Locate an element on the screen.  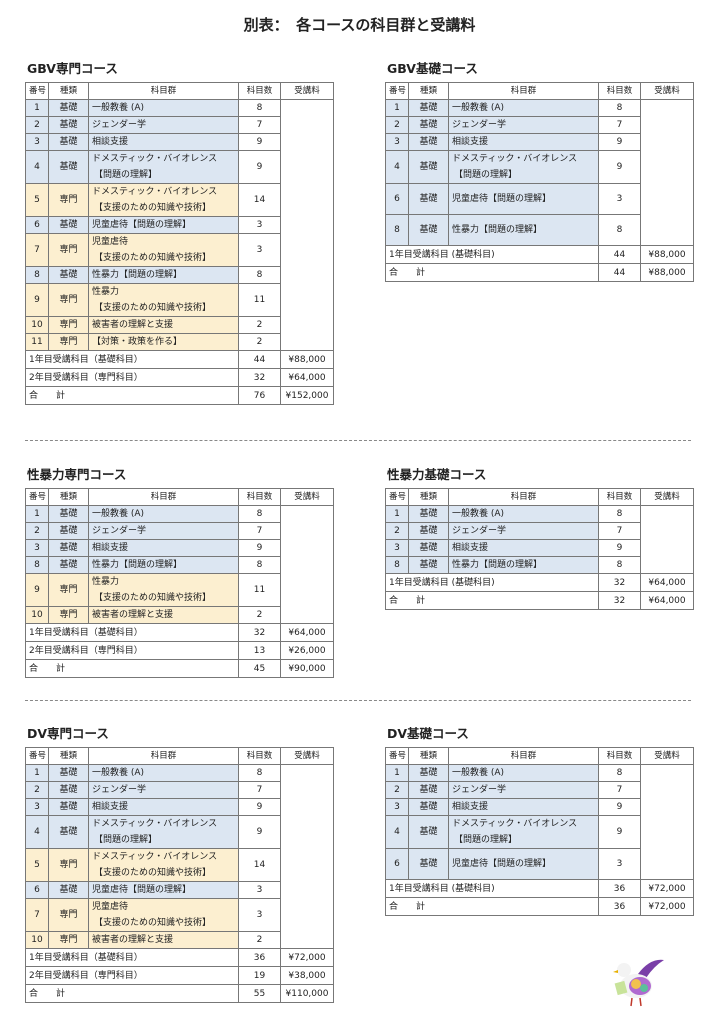
row-number: 10 is located at coordinates (37, 615).